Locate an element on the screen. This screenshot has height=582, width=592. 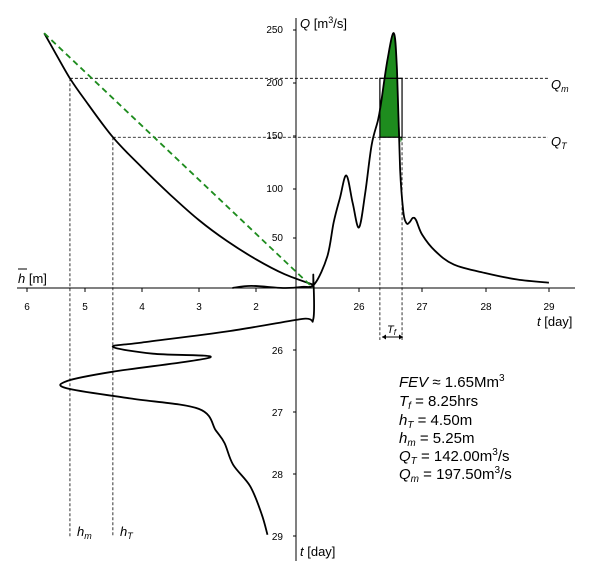
qm-label: Qm is located at coordinates (560, 85).